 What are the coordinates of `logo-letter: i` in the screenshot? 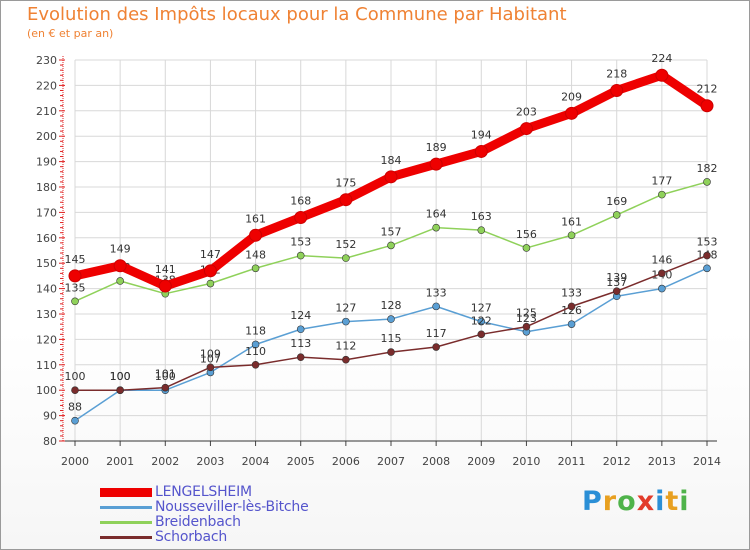 It's located at (684, 501).